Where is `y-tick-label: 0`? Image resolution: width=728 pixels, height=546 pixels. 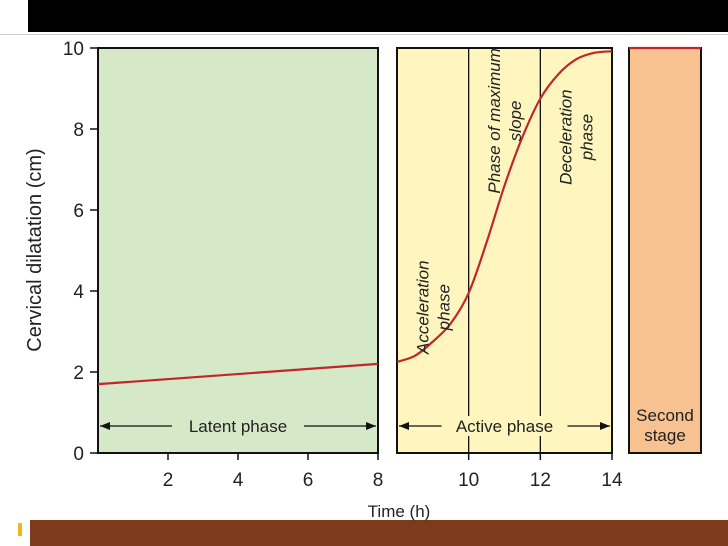
y-tick-label: 0 is located at coordinates (78, 454).